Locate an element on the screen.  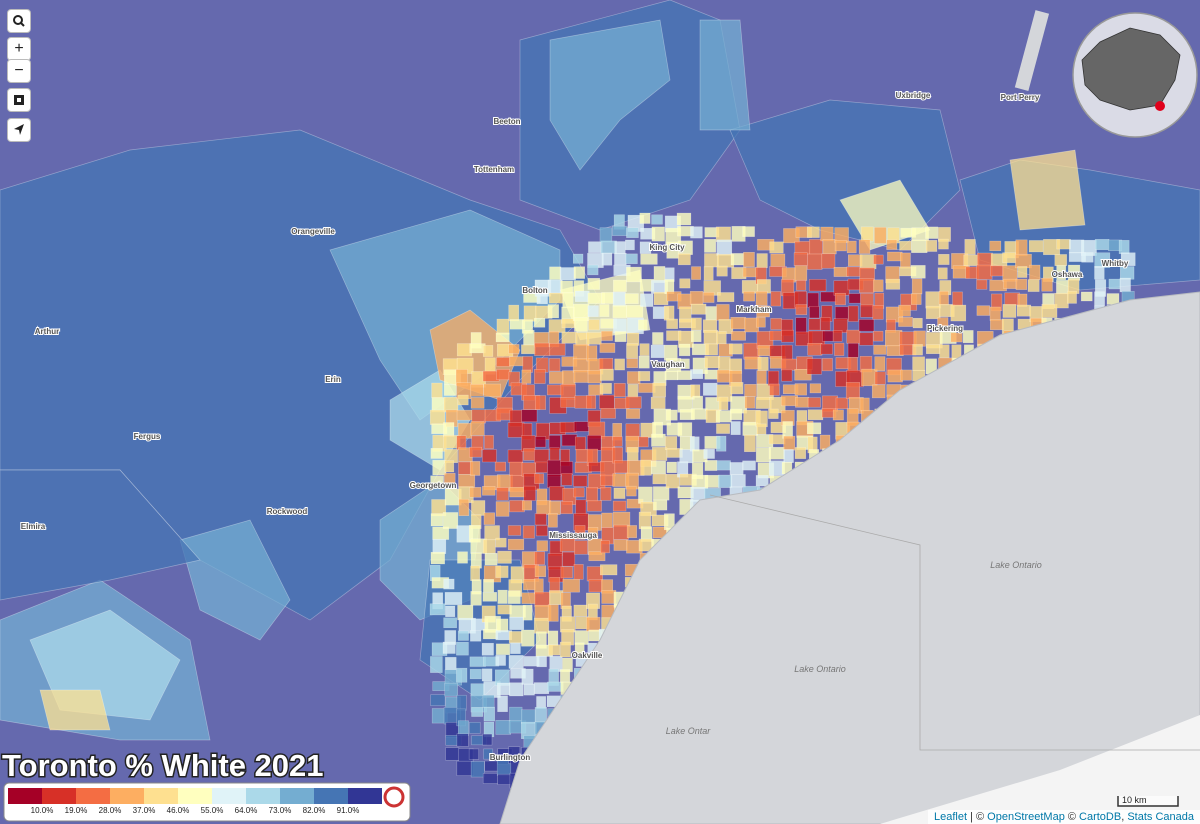
attribution-link: OpenStreetMap is located at coordinates (1026, 817).